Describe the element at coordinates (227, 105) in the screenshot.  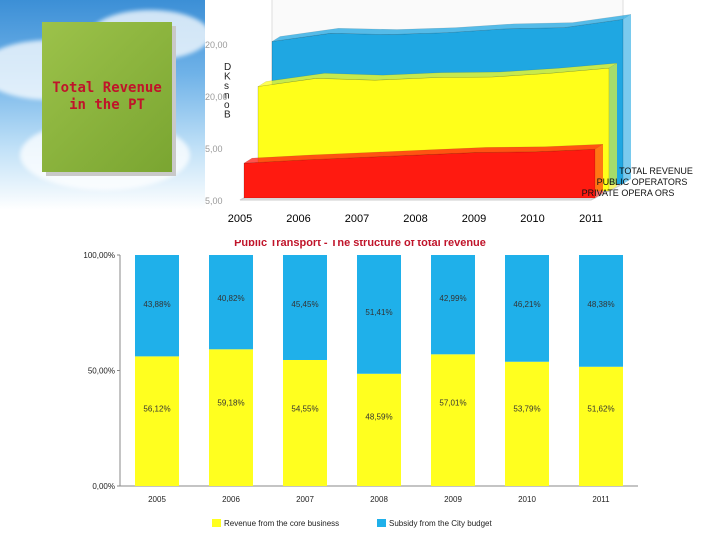
I see `axis-title-glyph: o` at that location.